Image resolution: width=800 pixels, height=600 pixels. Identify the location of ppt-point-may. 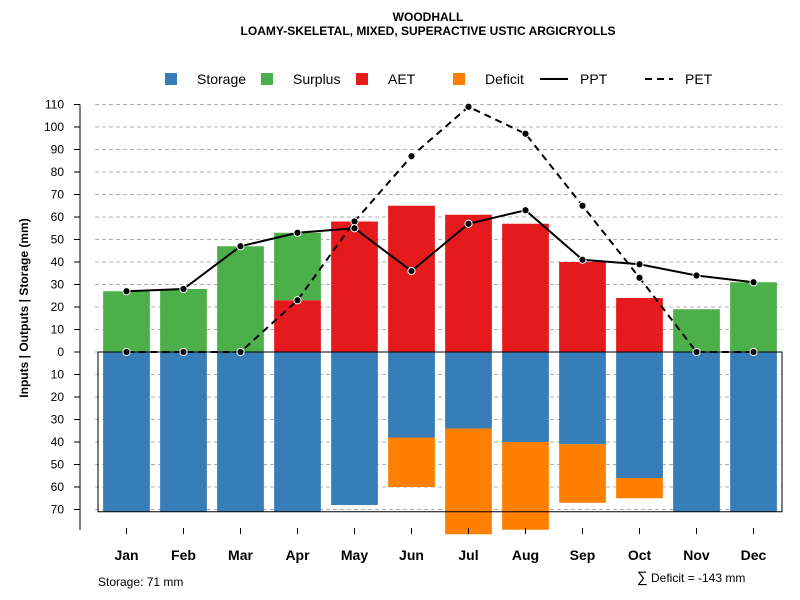
(354, 228).